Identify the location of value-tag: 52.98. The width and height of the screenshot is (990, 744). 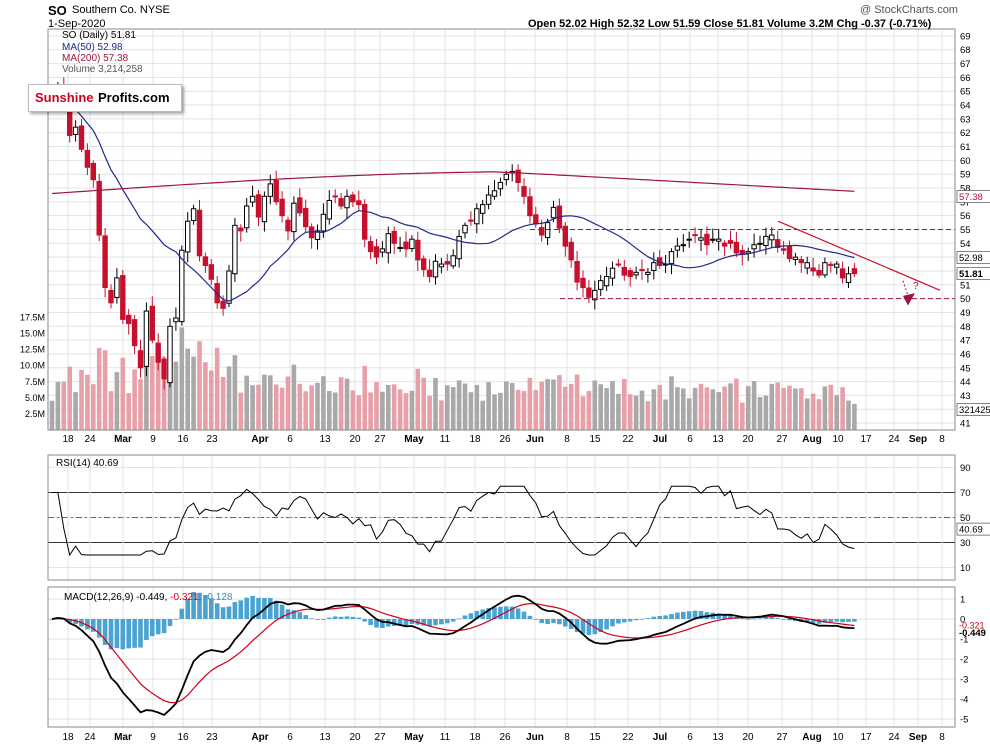
(971, 258).